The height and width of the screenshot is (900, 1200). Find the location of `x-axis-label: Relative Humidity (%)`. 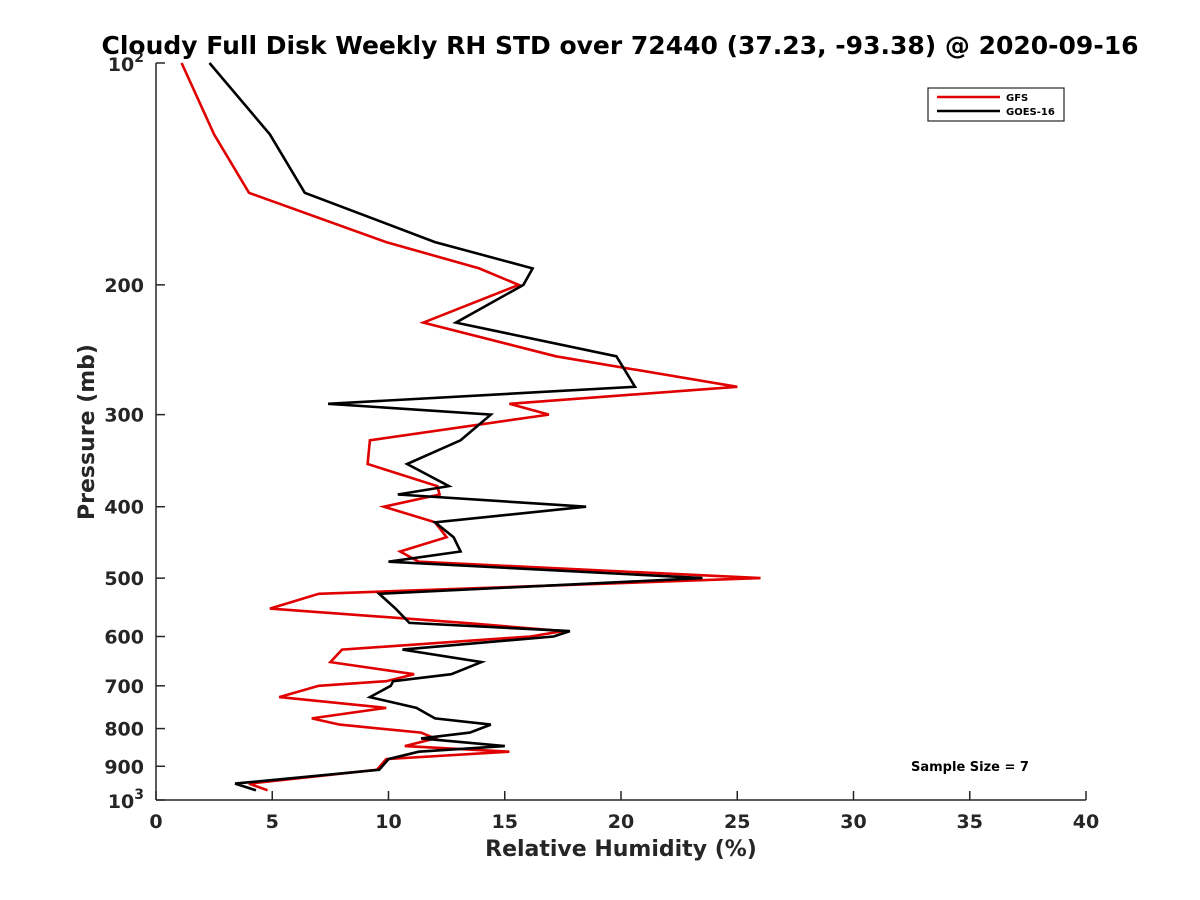

x-axis-label: Relative Humidity (%) is located at coordinates (621, 849).